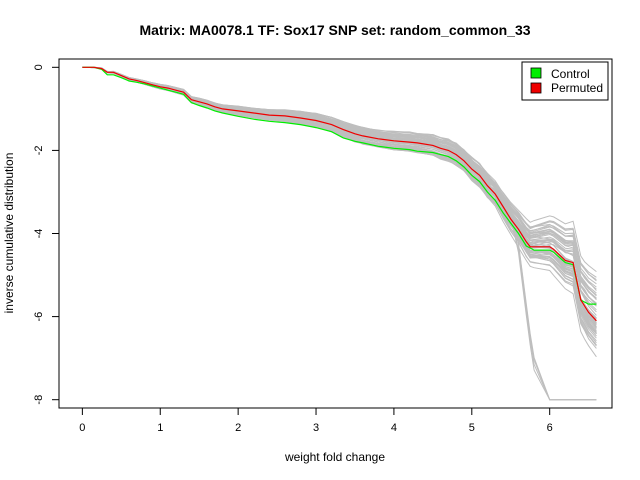 This screenshot has width=640, height=480. Describe the element at coordinates (39, 400) in the screenshot. I see `y-tick-label: -8` at that location.